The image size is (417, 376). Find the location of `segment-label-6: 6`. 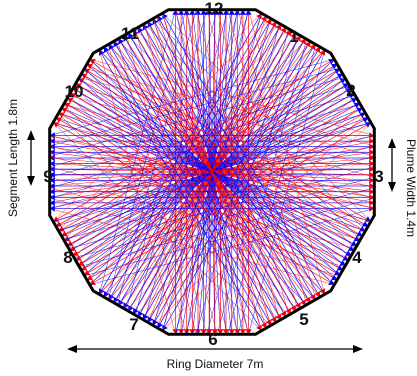

segment-label-6: 6 is located at coordinates (212, 339).